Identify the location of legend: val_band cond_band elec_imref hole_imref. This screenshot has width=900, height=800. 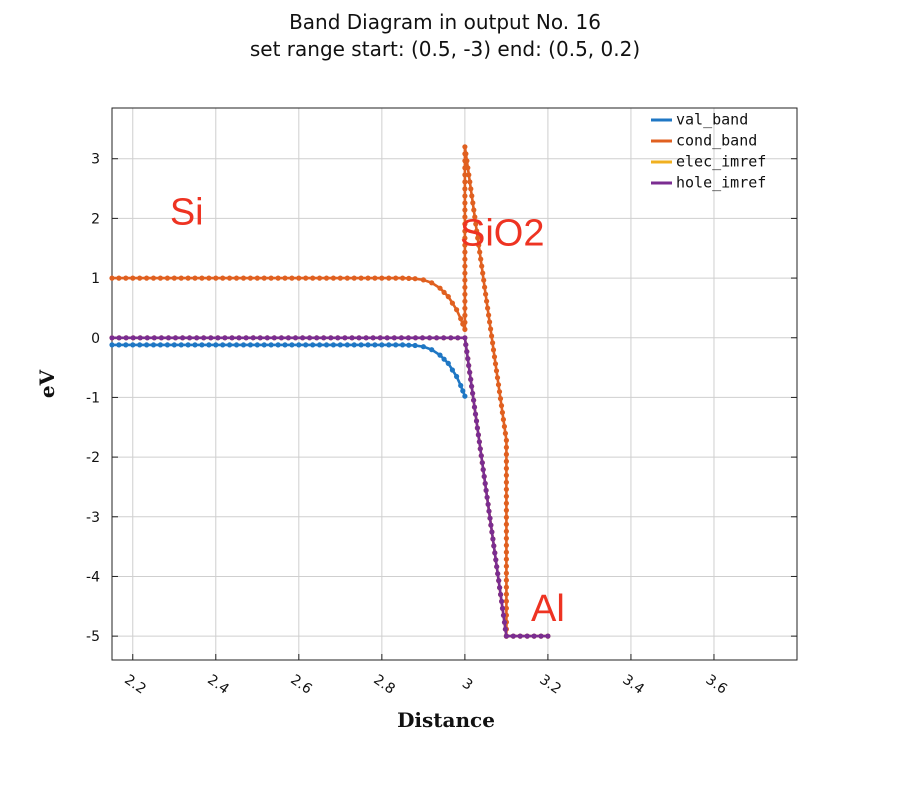
(708, 151).